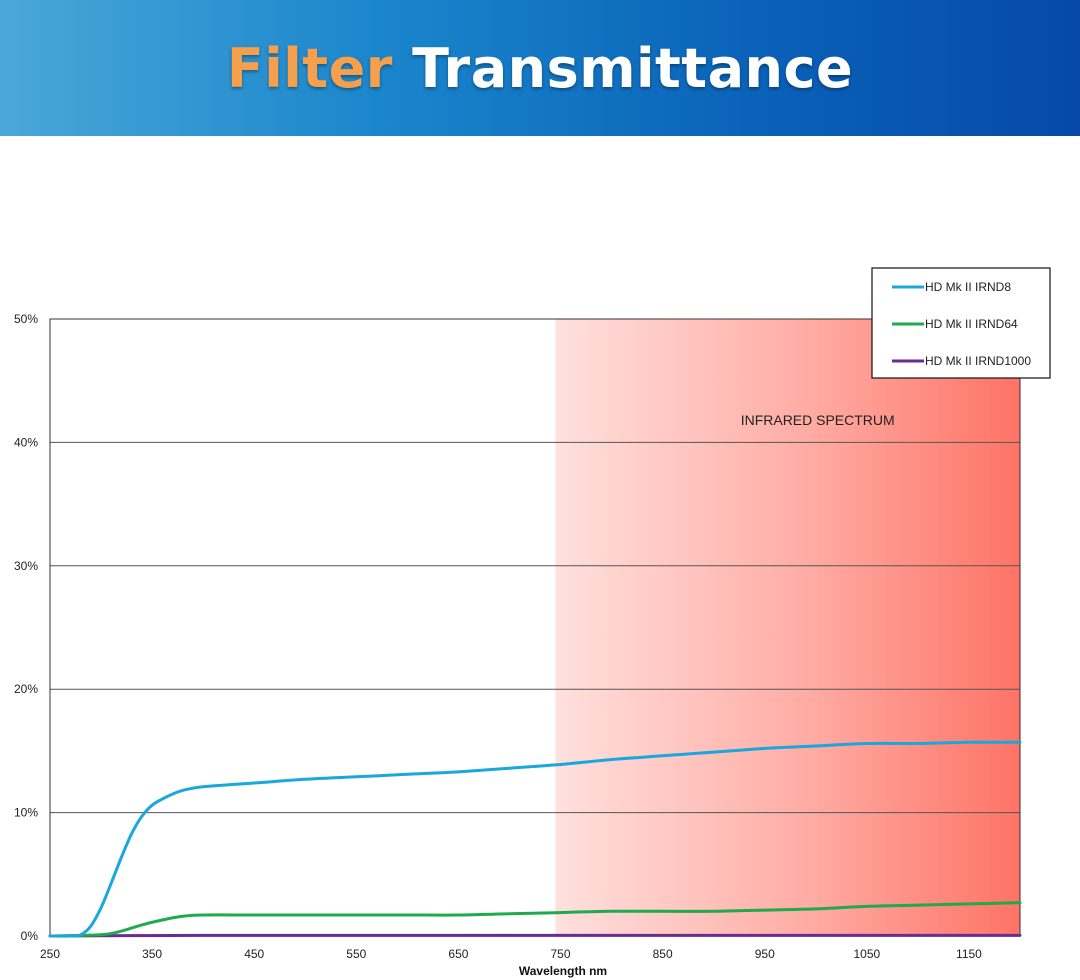  Describe the element at coordinates (26, 566) in the screenshot. I see `y-tick-label: 30%` at that location.